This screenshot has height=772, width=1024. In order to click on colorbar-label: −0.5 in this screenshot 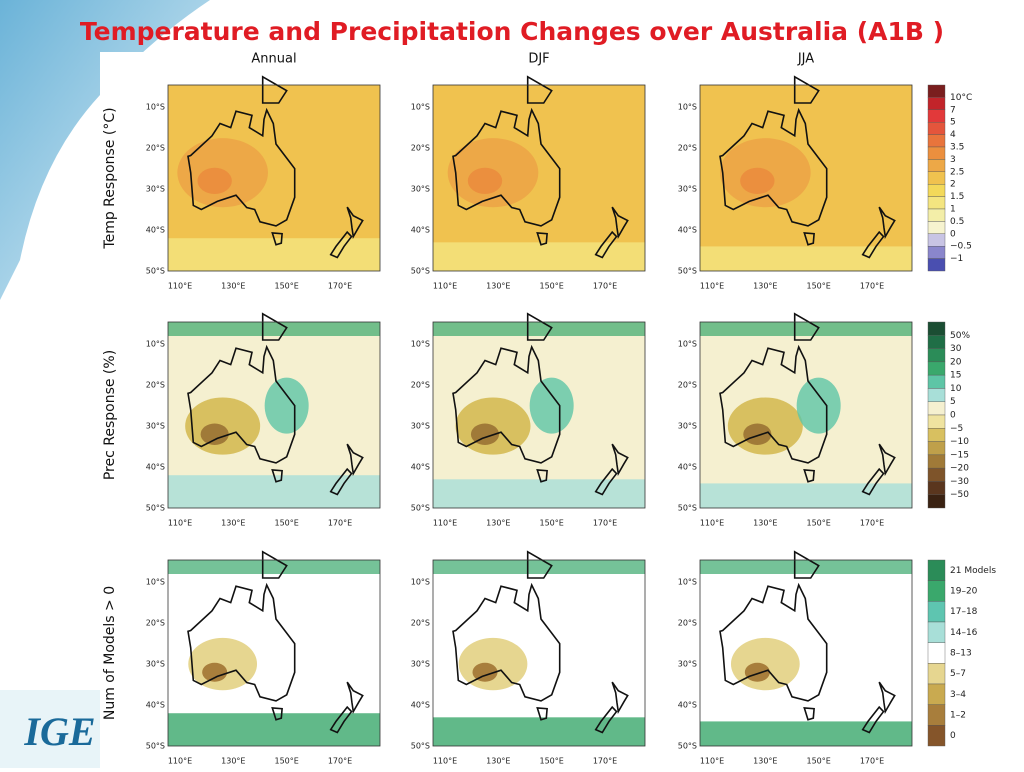, I will do `click(961, 247)`.